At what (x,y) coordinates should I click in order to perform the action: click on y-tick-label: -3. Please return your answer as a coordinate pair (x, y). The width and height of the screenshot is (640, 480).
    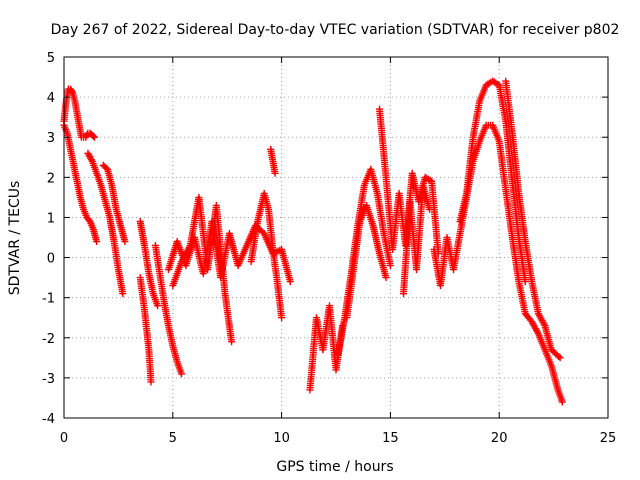
    Looking at the image, I should click on (48, 379).